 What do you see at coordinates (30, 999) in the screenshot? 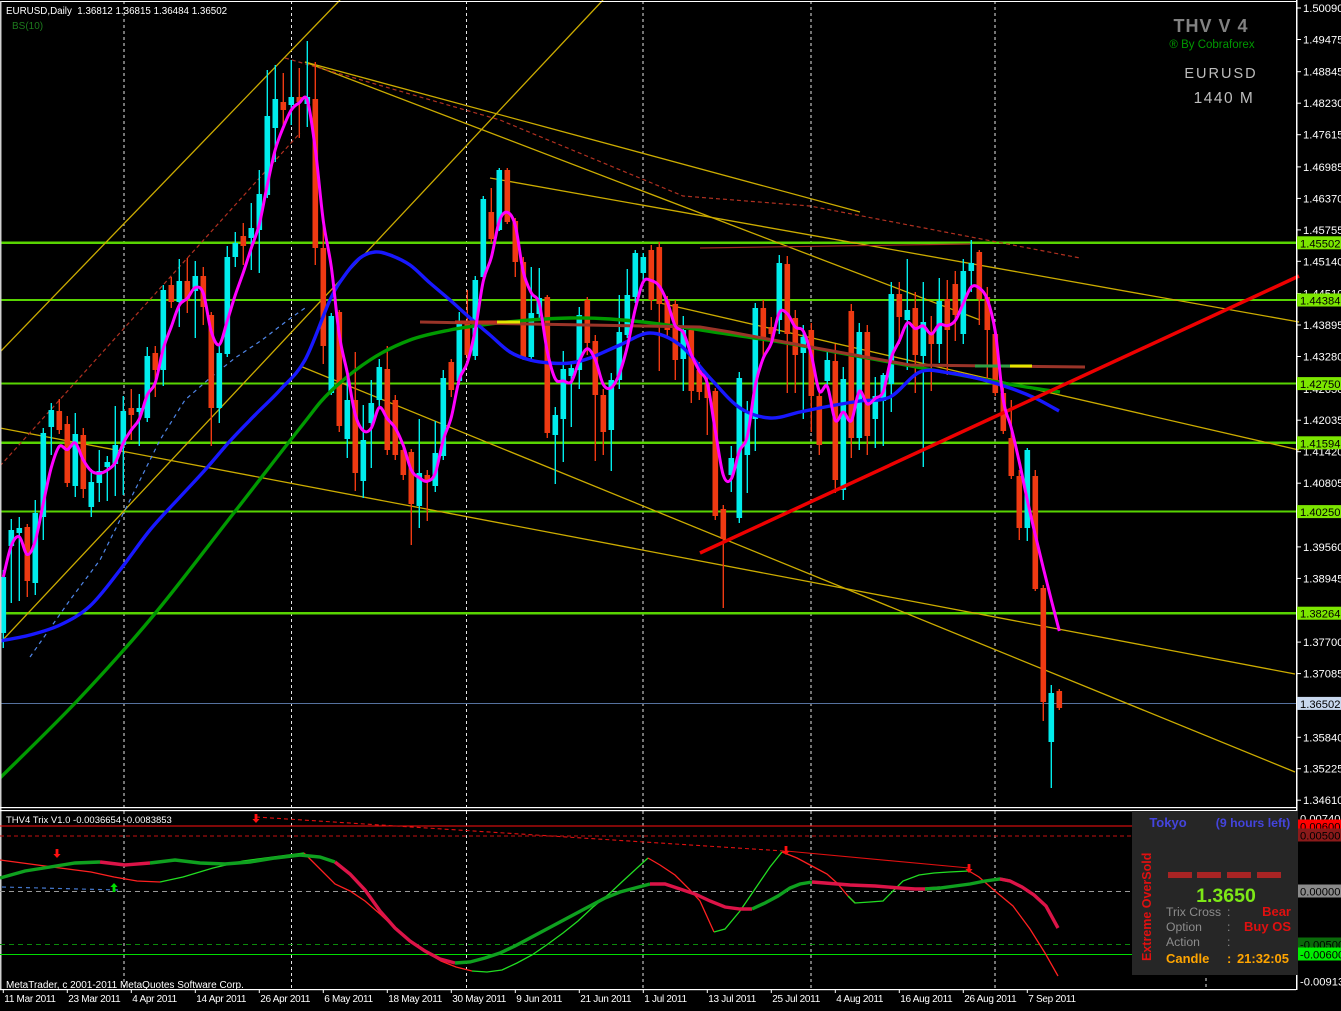
I see `svg-text: 11 Mar 2011` at bounding box center [30, 999].